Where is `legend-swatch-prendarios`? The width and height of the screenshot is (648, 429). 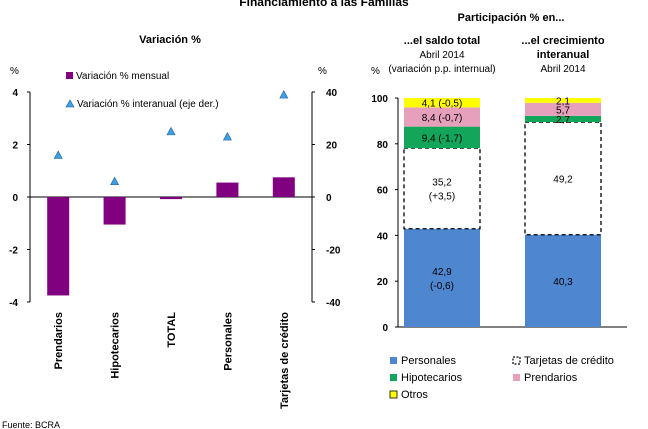 legend-swatch-prendarios is located at coordinates (516, 377).